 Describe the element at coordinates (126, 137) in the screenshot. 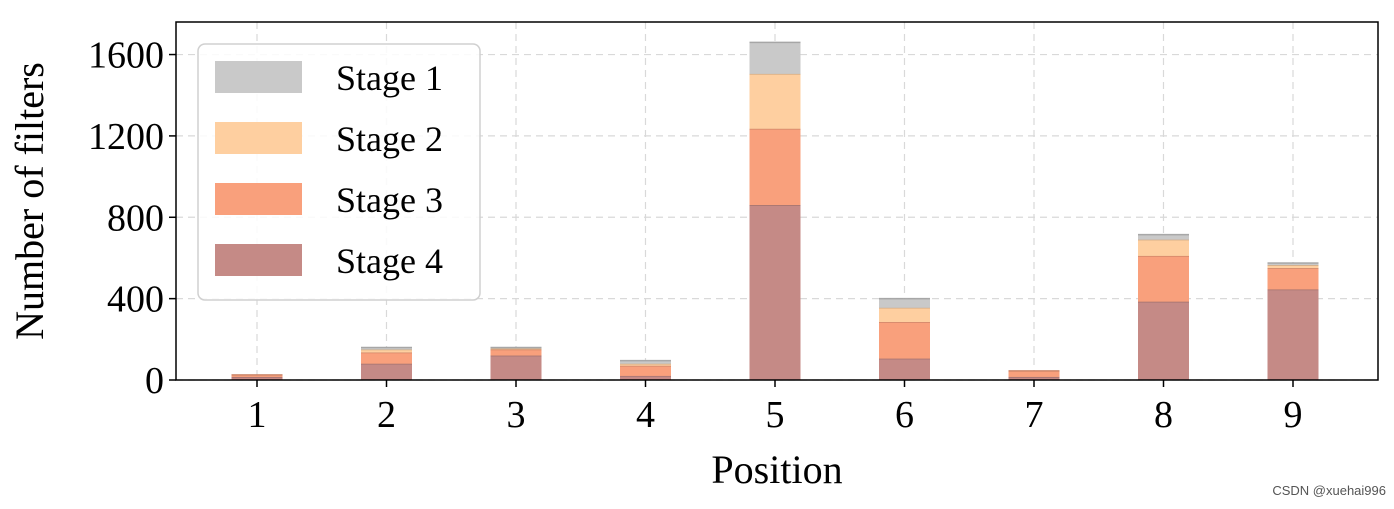

I see `y-tick-label: 1200` at that location.